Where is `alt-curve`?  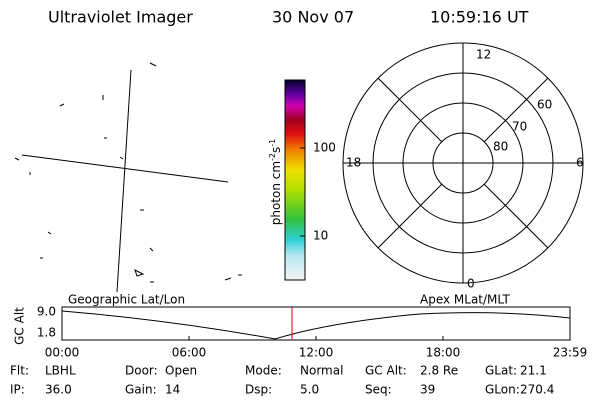
alt-curve is located at coordinates (316, 325).